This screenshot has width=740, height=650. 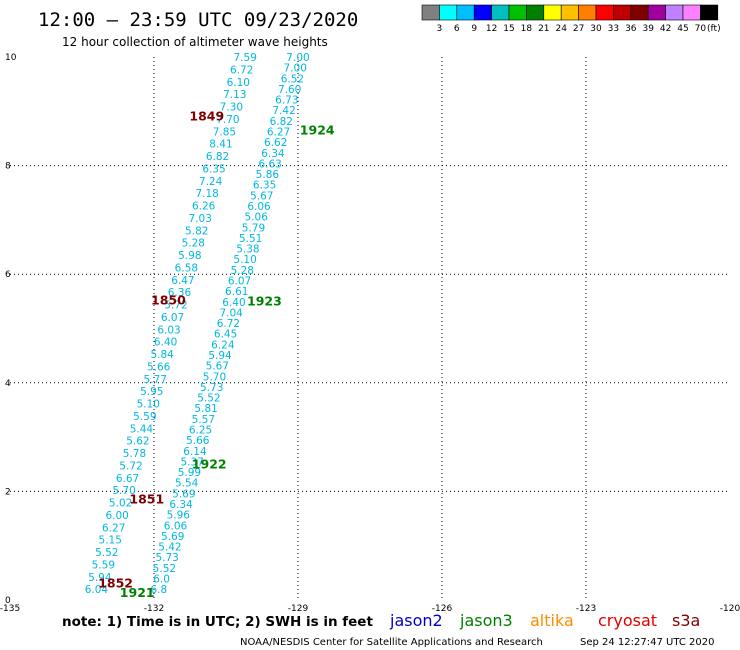 I want to click on colorbar-label: 3, so click(x=440, y=29).